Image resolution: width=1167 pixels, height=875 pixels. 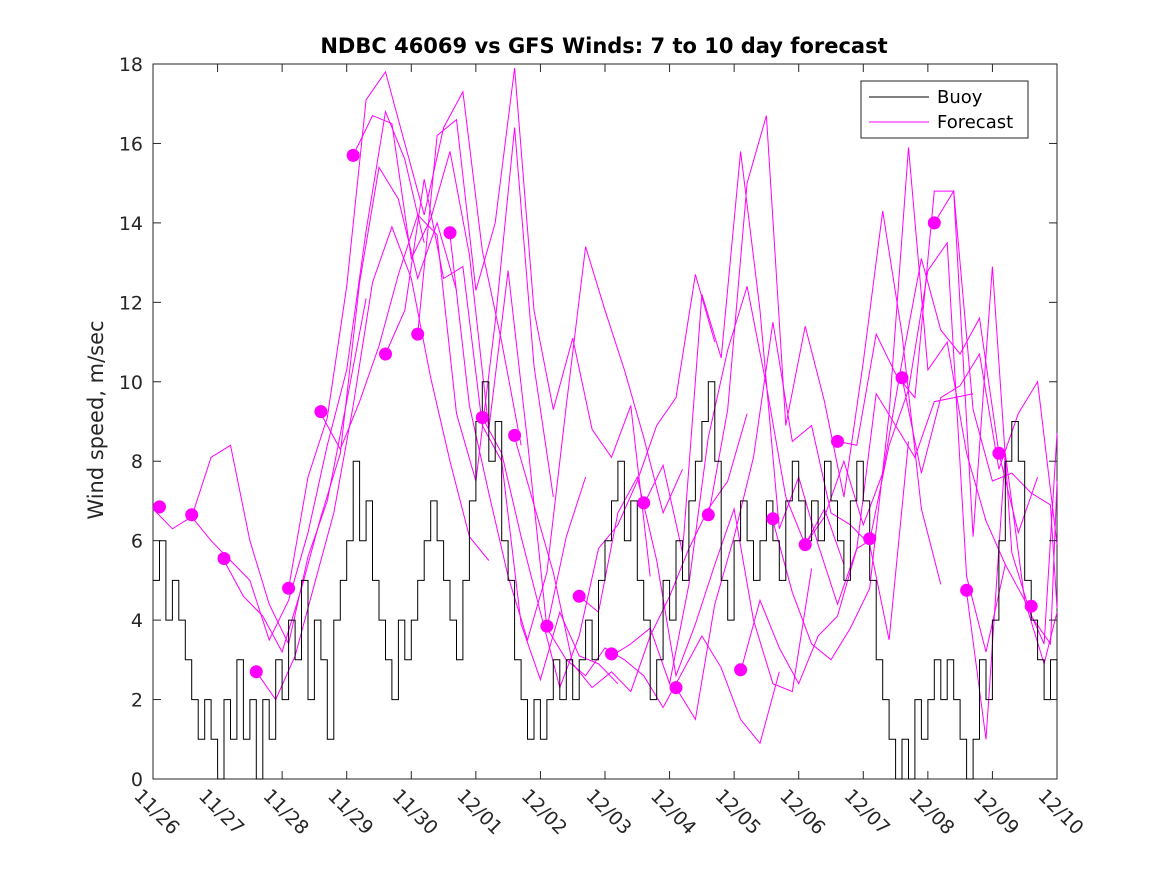 I want to click on legend-buoy-label: Buoy, so click(x=960, y=97).